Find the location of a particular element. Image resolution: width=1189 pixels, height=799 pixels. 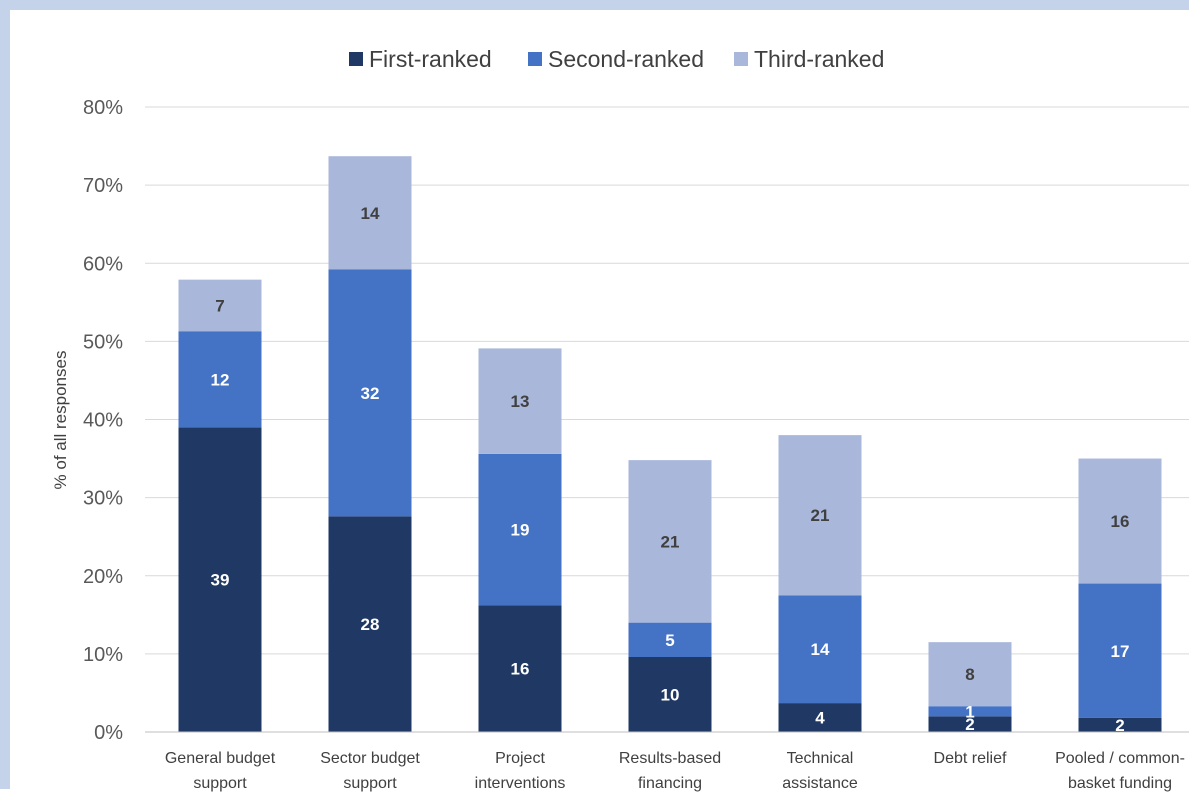

data-label: 10 is located at coordinates (670, 695).